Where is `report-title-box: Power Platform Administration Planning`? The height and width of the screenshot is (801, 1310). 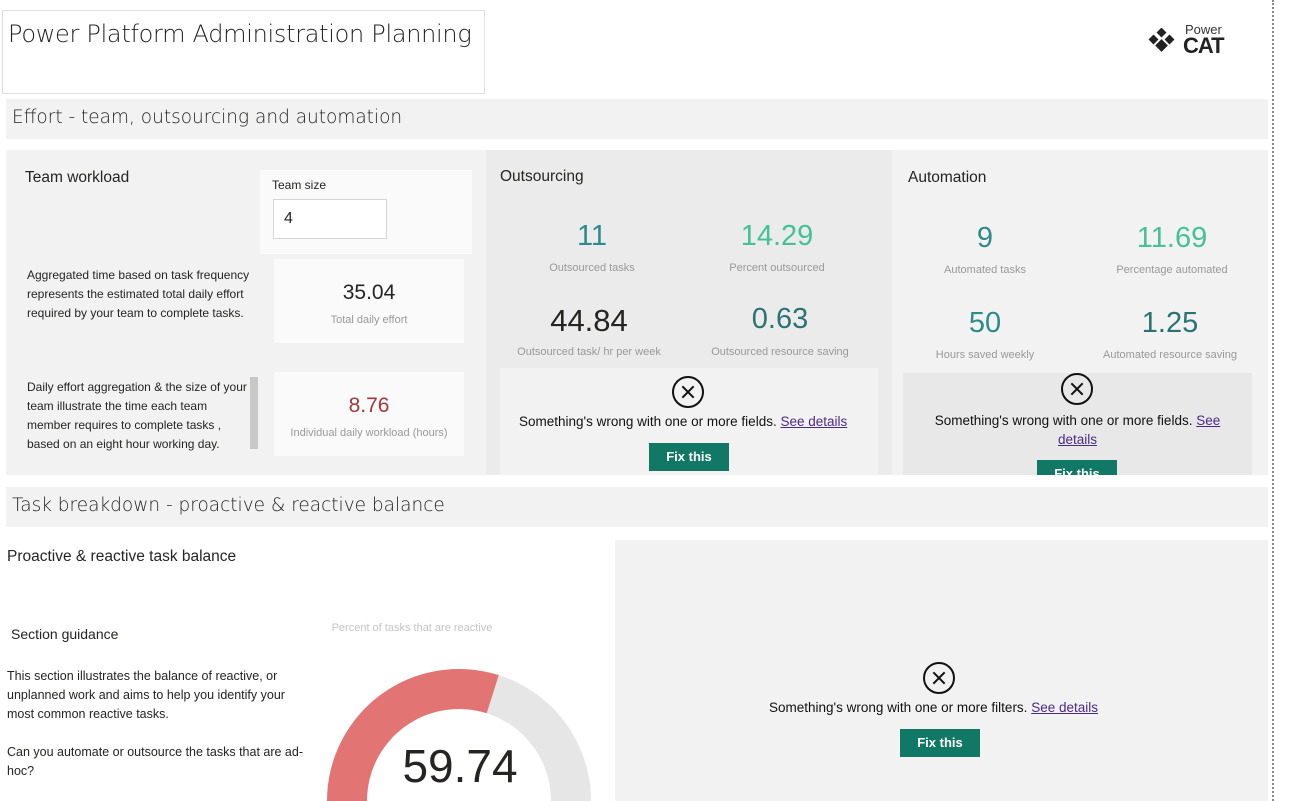
report-title-box: Power Platform Administration Planning is located at coordinates (243, 52).